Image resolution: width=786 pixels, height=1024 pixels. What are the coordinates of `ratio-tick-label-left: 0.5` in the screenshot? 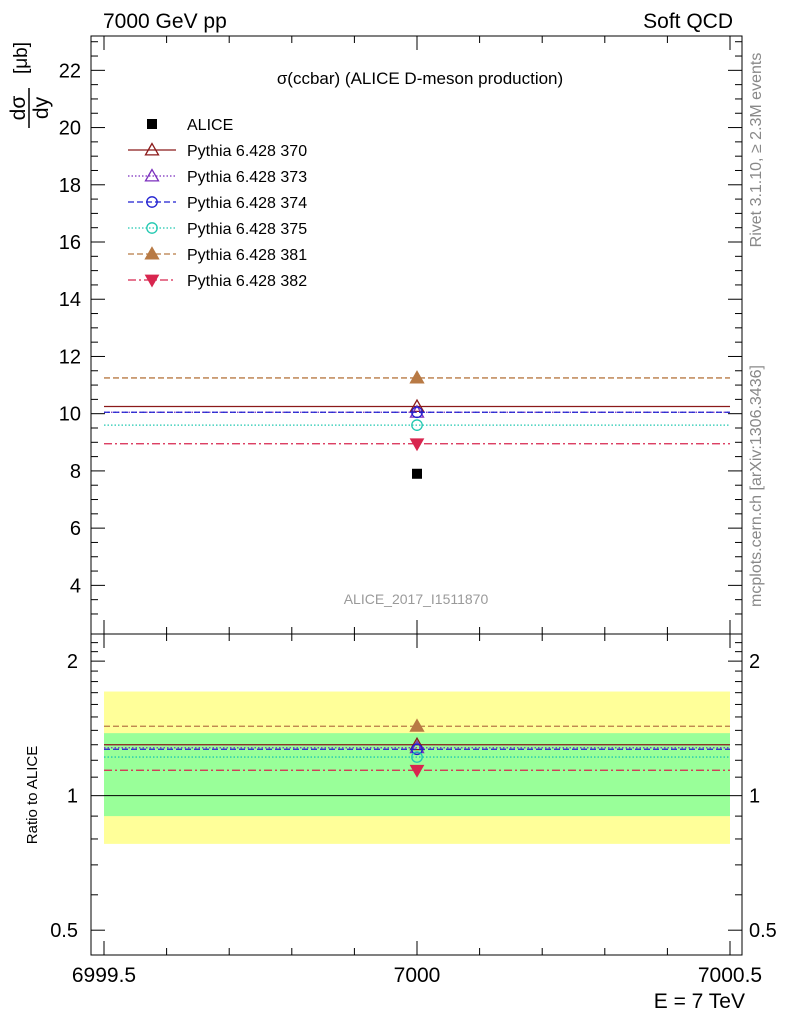 It's located at (64, 931).